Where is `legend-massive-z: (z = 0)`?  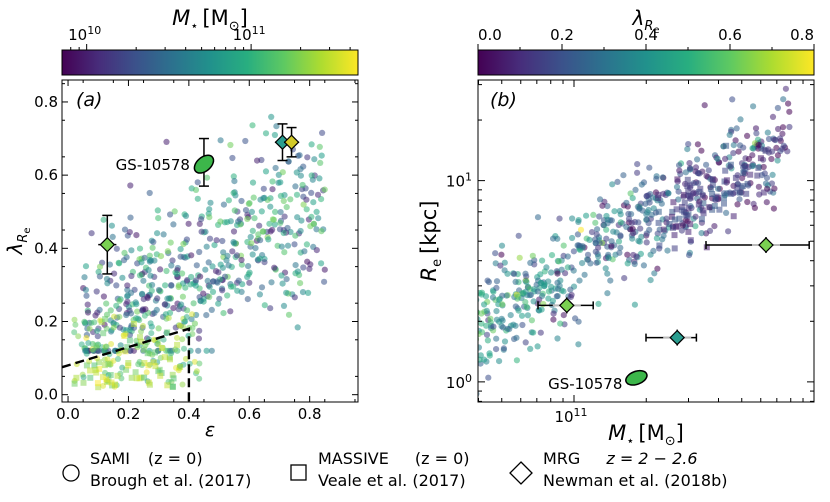 legend-massive-z: (z = 0) is located at coordinates (442, 458).